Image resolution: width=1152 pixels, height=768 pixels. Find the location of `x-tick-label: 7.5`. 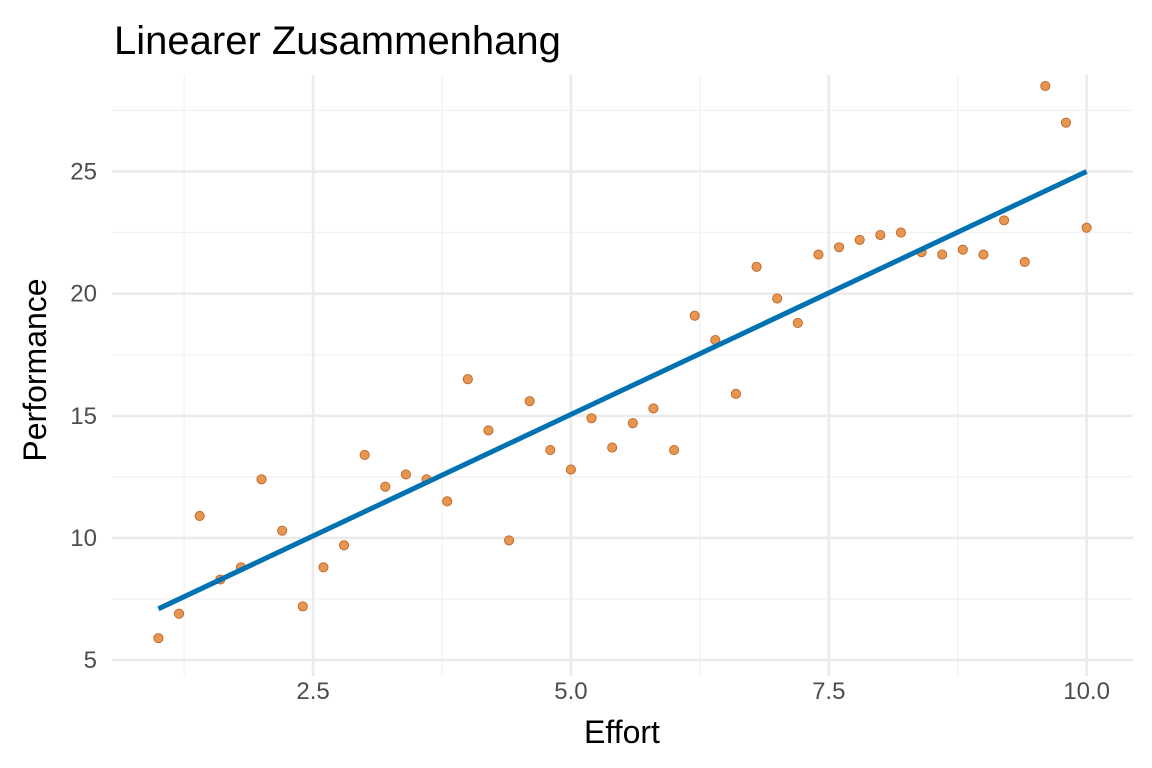

x-tick-label: 7.5 is located at coordinates (828, 691).